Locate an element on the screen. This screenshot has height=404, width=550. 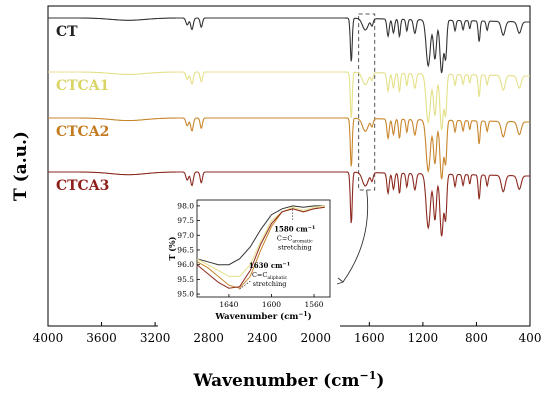
inset-x-axis-label: Wavenumber (cm−1) is located at coordinates (262, 316).